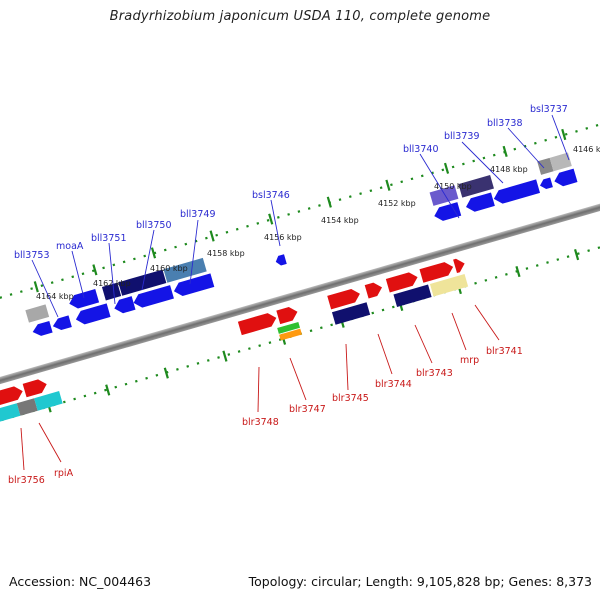  Describe the element at coordinates (70, 246) in the screenshot. I see `gene-label-moaA: moaA` at that location.